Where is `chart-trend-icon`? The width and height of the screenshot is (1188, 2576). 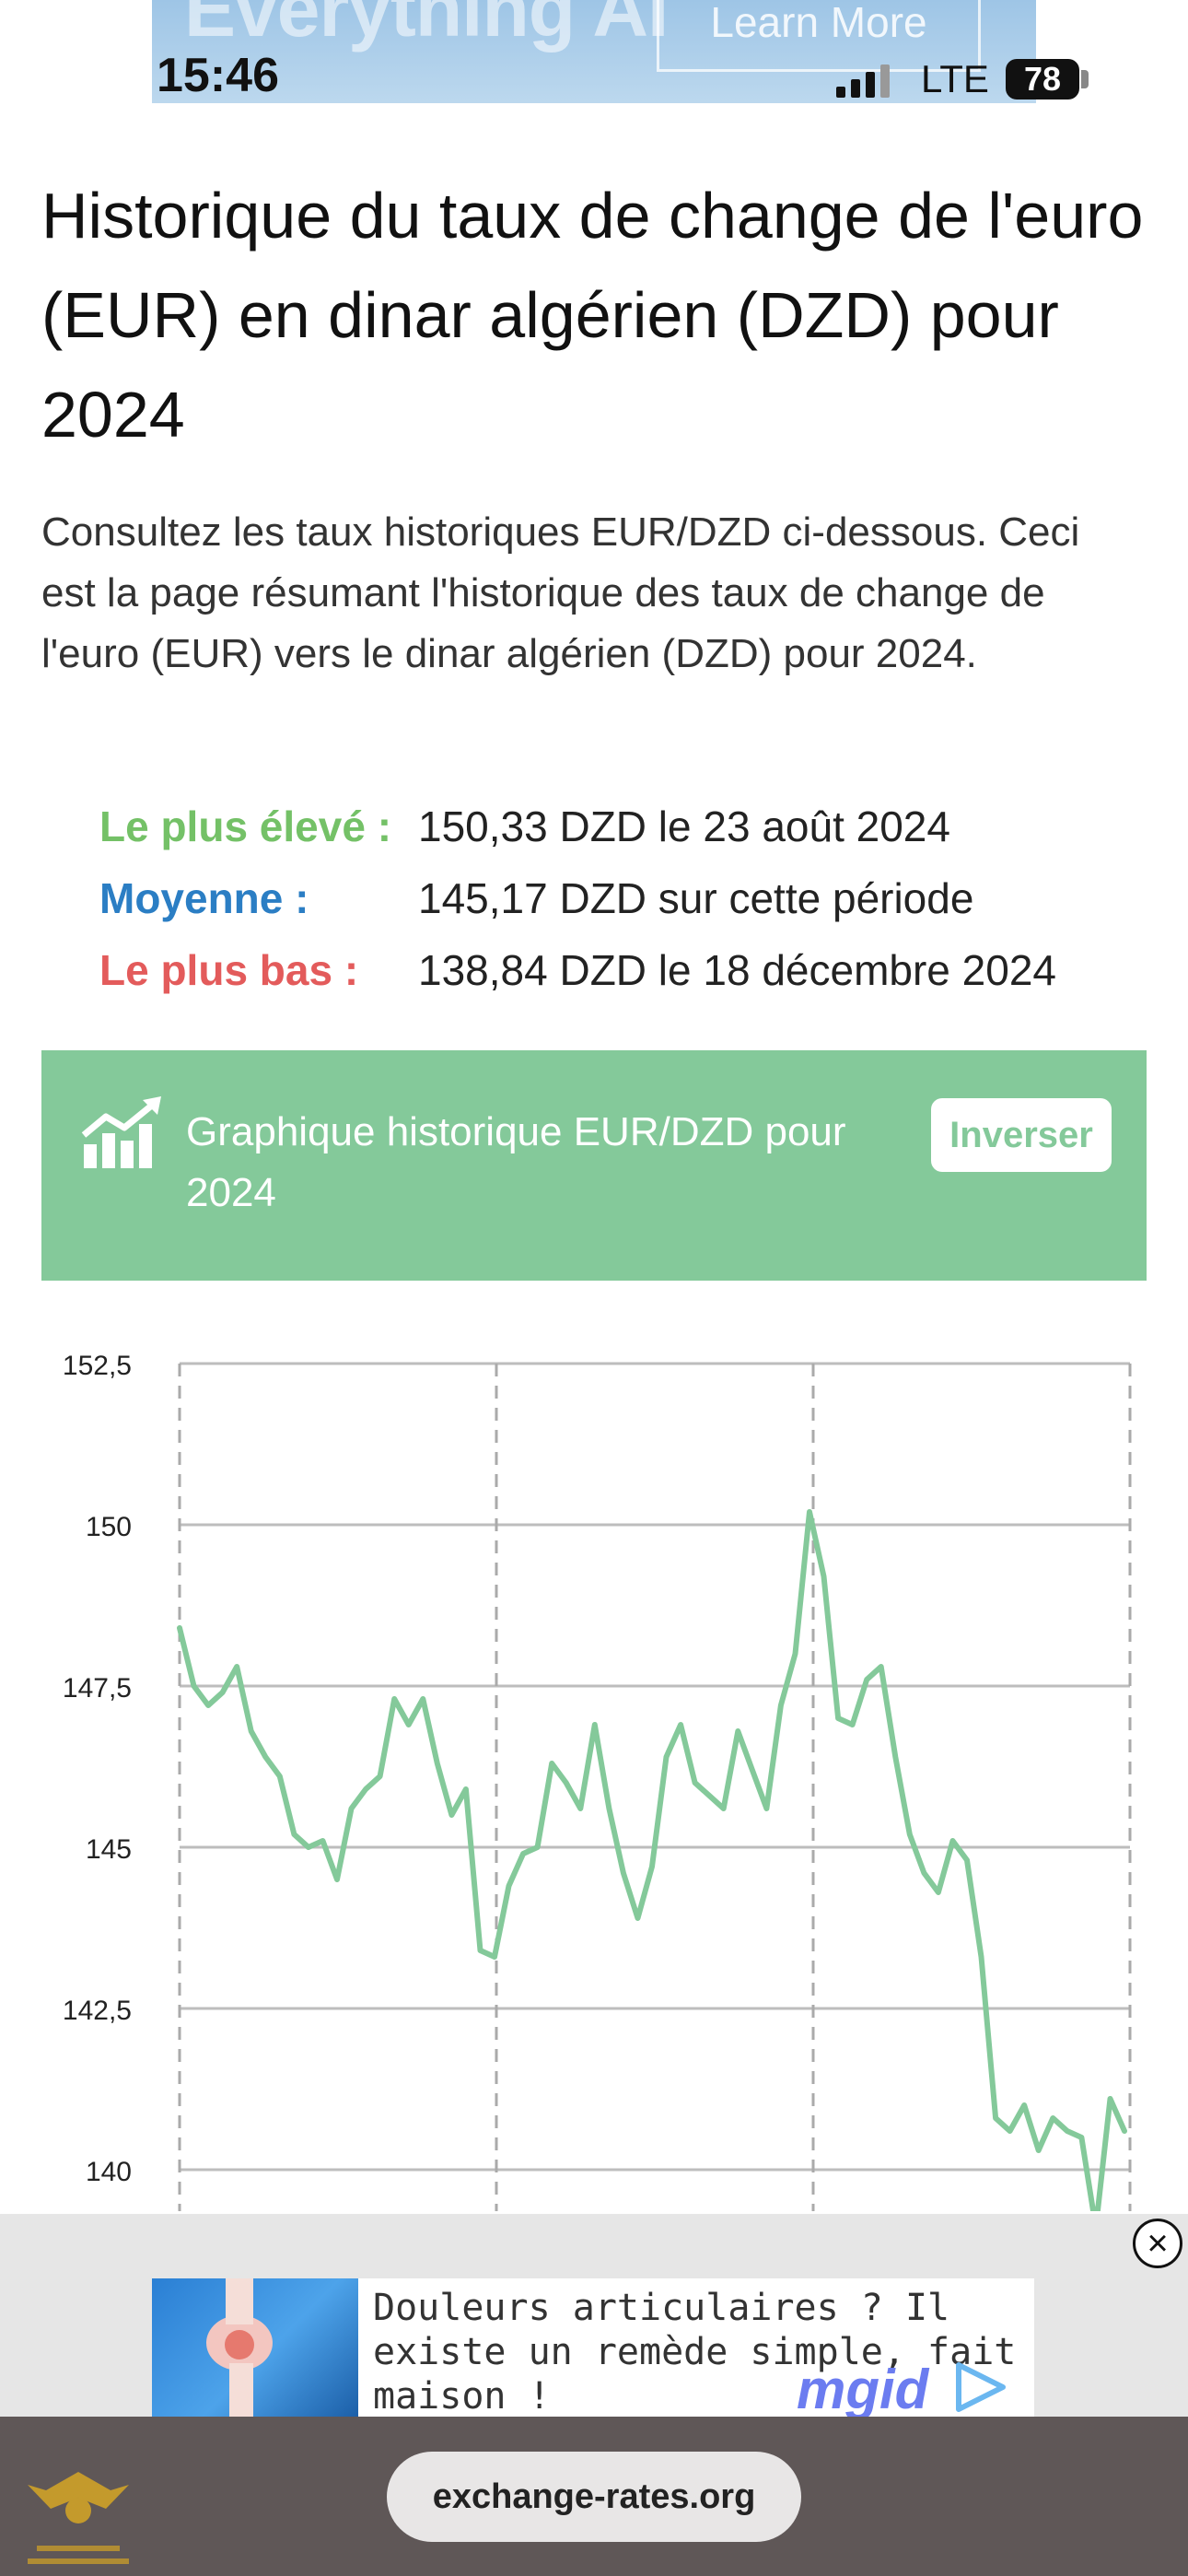
chart-trend-icon is located at coordinates (121, 1132).